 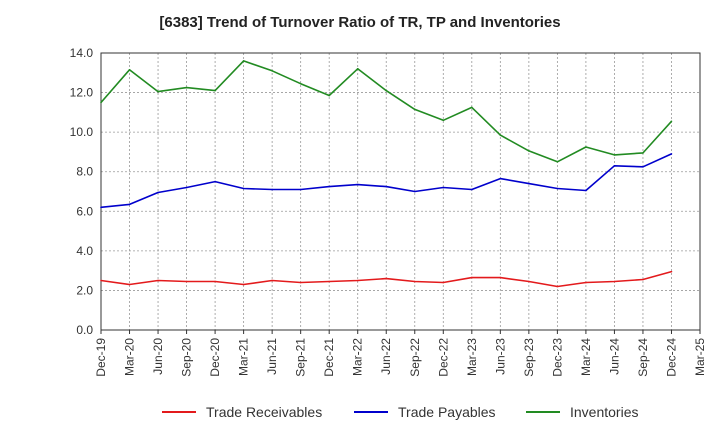 What do you see at coordinates (557, 357) in the screenshot?
I see `x-tick-label: Dec-23` at bounding box center [557, 357].